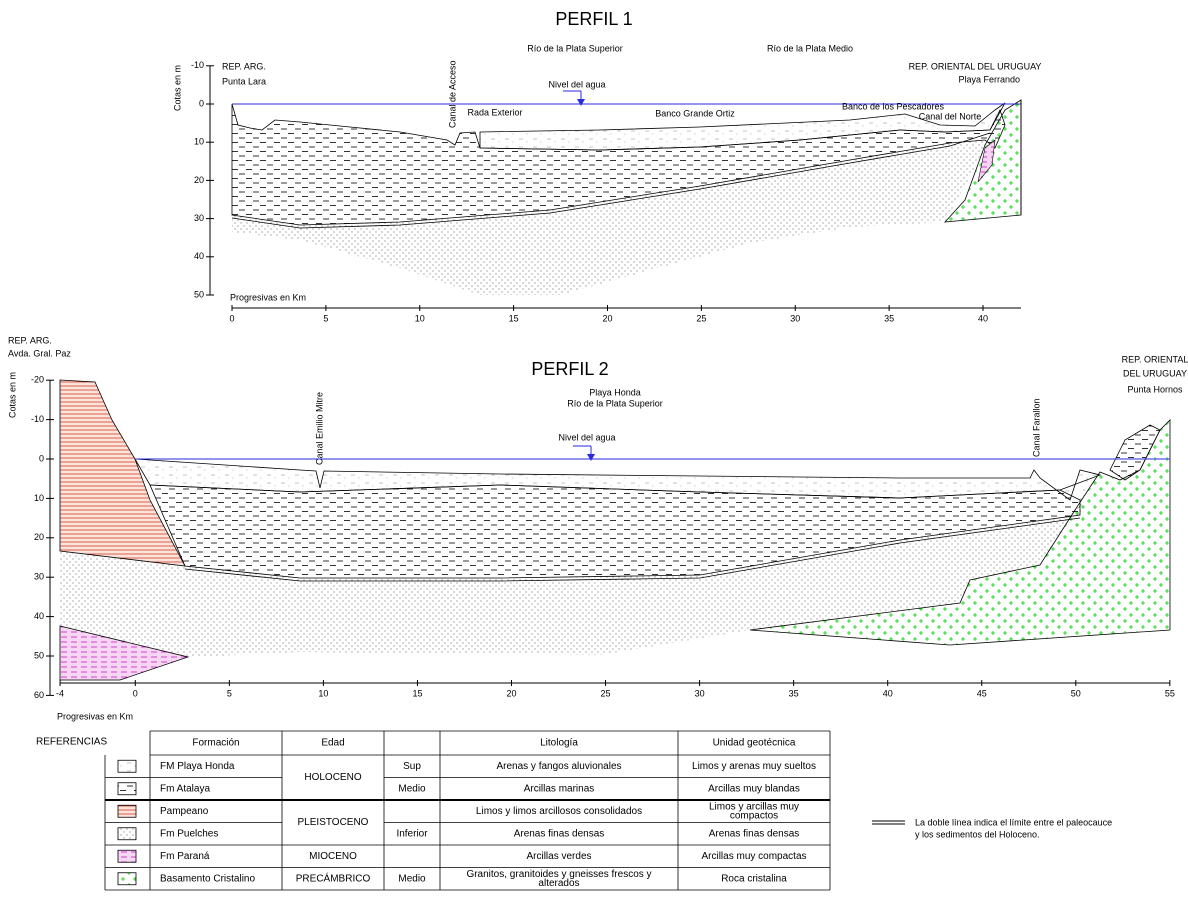 Image resolution: width=1188 pixels, height=903 pixels. What do you see at coordinates (982, 693) in the screenshot?
I see `x-tick-label: 45` at bounding box center [982, 693].